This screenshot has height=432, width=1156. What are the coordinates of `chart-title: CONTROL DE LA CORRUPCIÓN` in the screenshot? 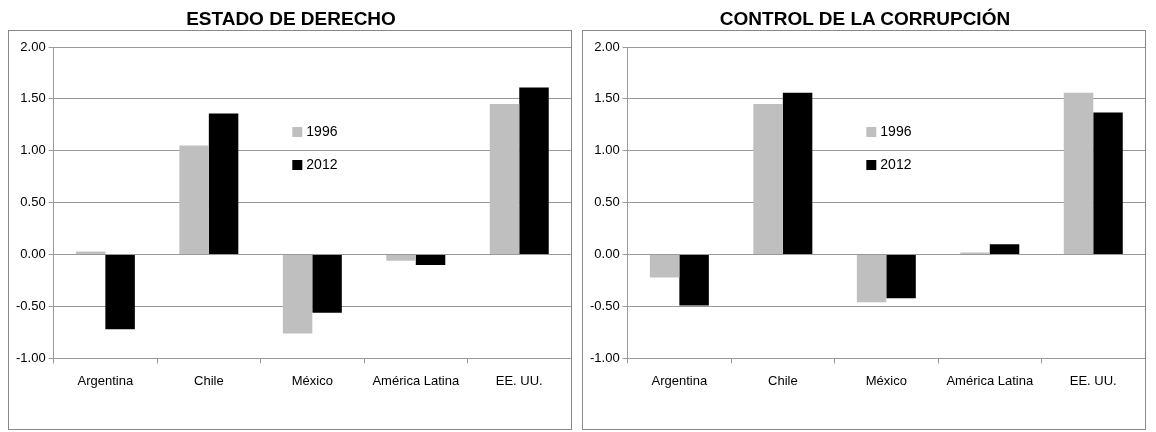 It's located at (865, 19).